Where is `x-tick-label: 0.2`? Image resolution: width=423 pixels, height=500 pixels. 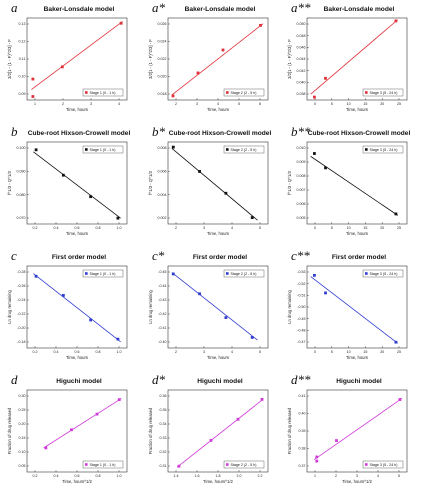
x-tick-label: 0.2 is located at coordinates (35, 352).